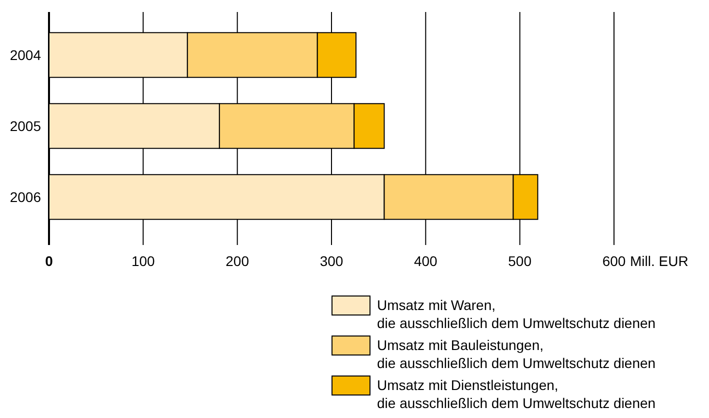 Image resolution: width=709 pixels, height=418 pixels. I want to click on x-axis-title: Mill. EUR, so click(659, 261).